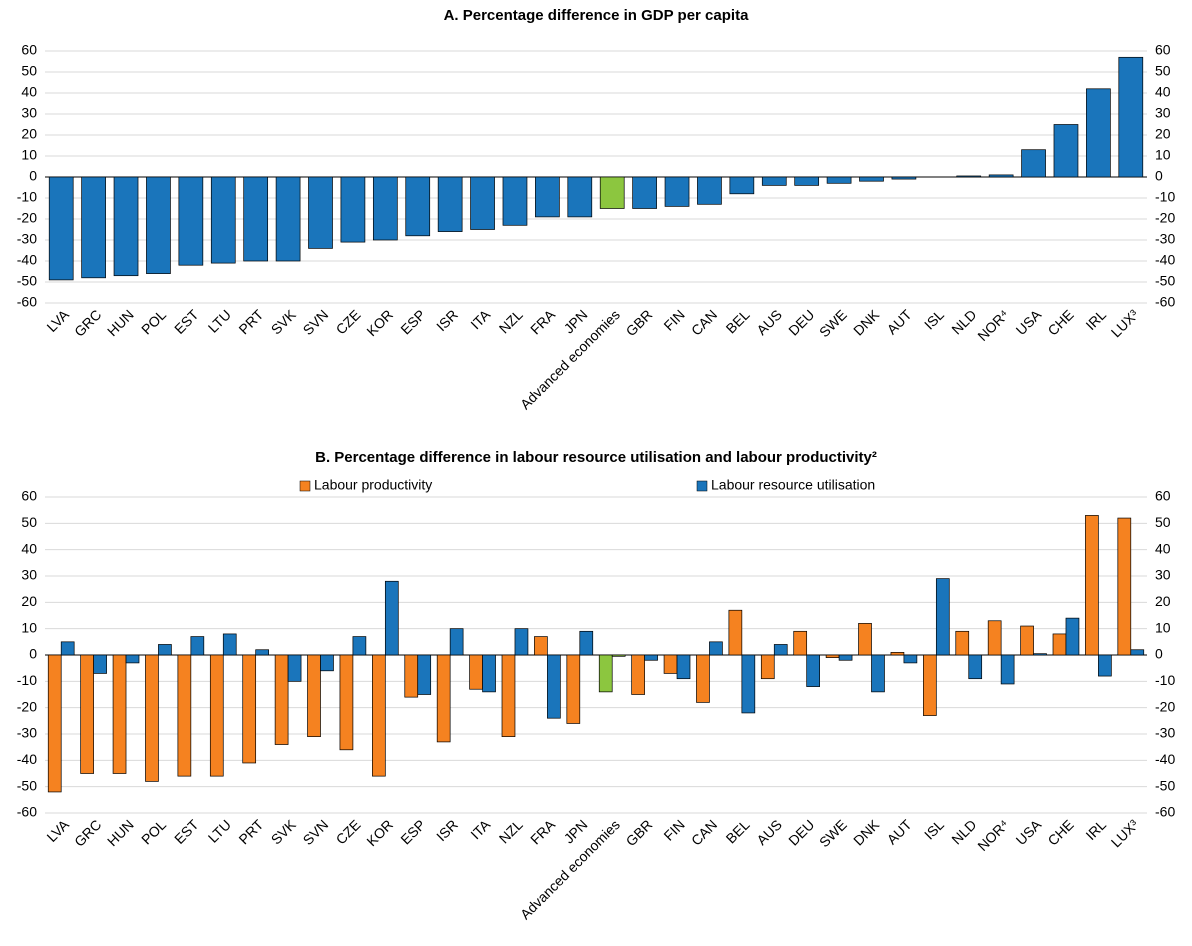 This screenshot has height=946, width=1192. I want to click on x-tick-label: SVN, so click(316, 832).